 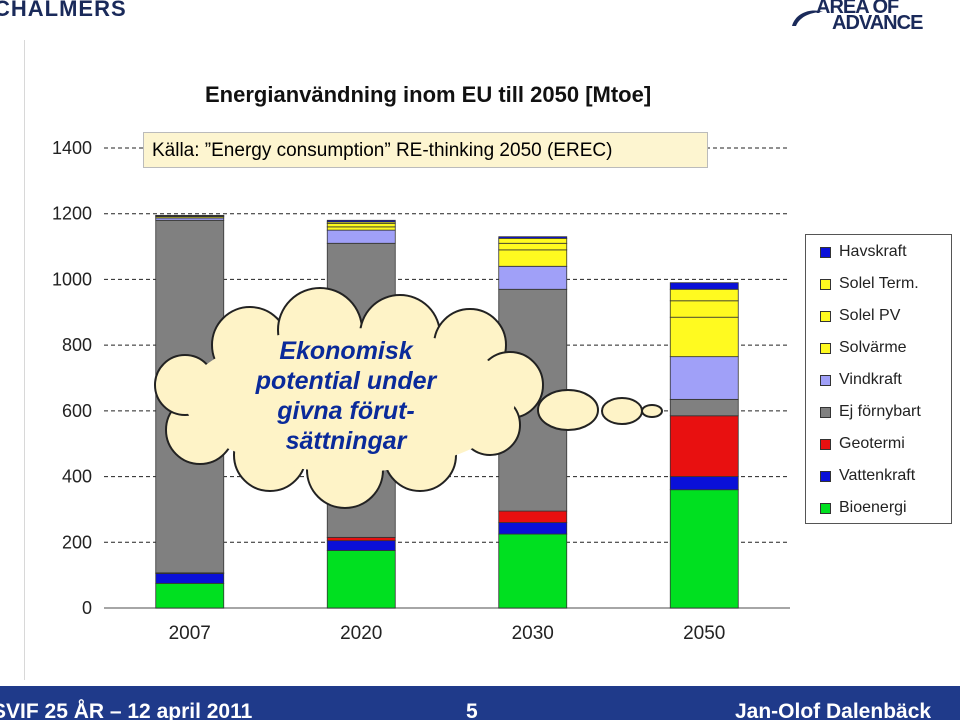 I want to click on cloud-line-3: givna förut-, so click(x=346, y=411).